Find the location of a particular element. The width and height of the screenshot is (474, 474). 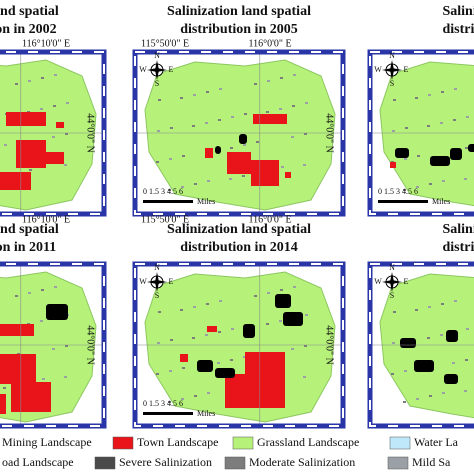

panel-title: land spatial is located at coordinates (29, 11).